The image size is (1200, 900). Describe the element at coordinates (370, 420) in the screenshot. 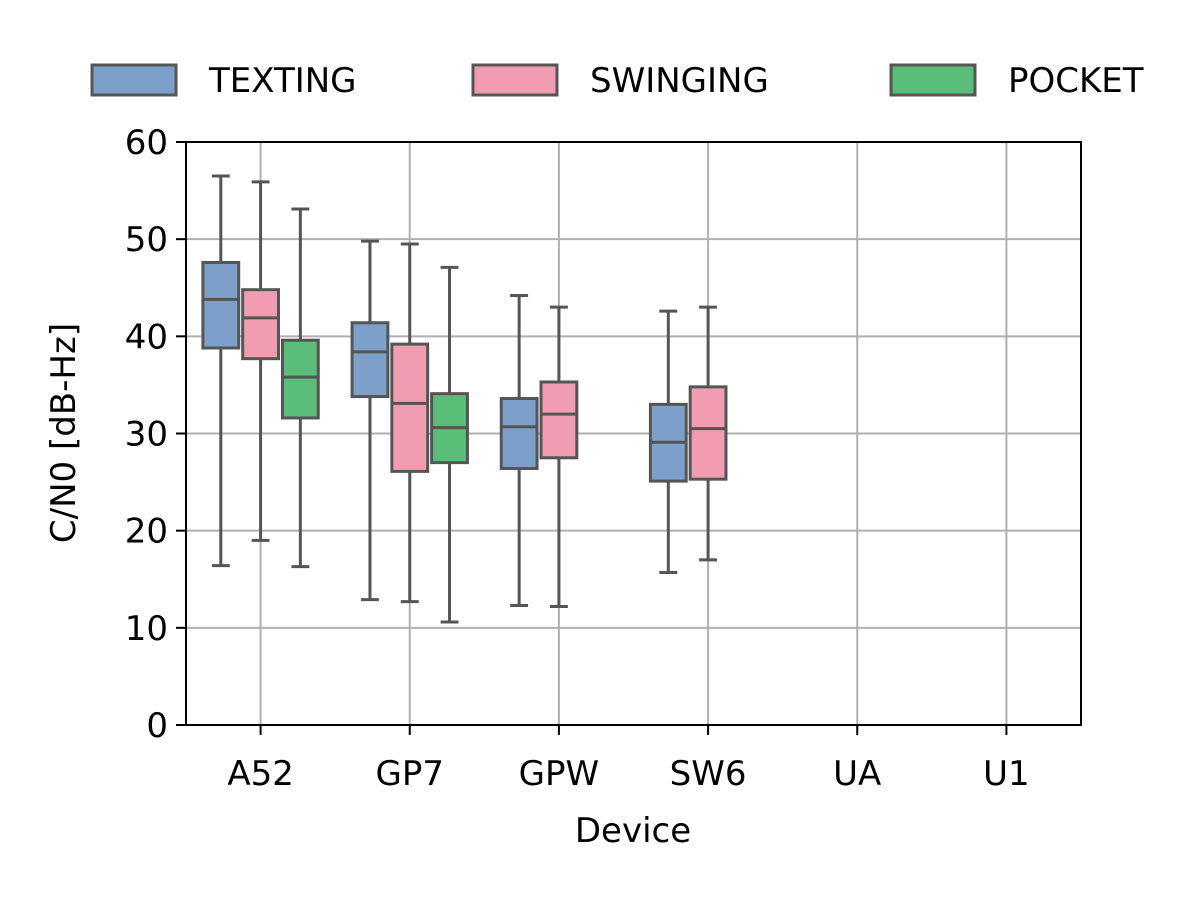

I see `box-texting-gp7` at that location.